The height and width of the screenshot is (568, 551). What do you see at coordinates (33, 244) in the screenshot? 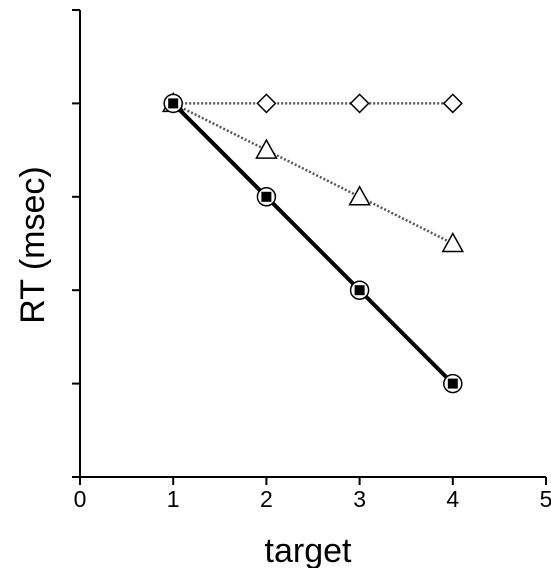
I see `y-axis-title: RT (msec)` at bounding box center [33, 244].